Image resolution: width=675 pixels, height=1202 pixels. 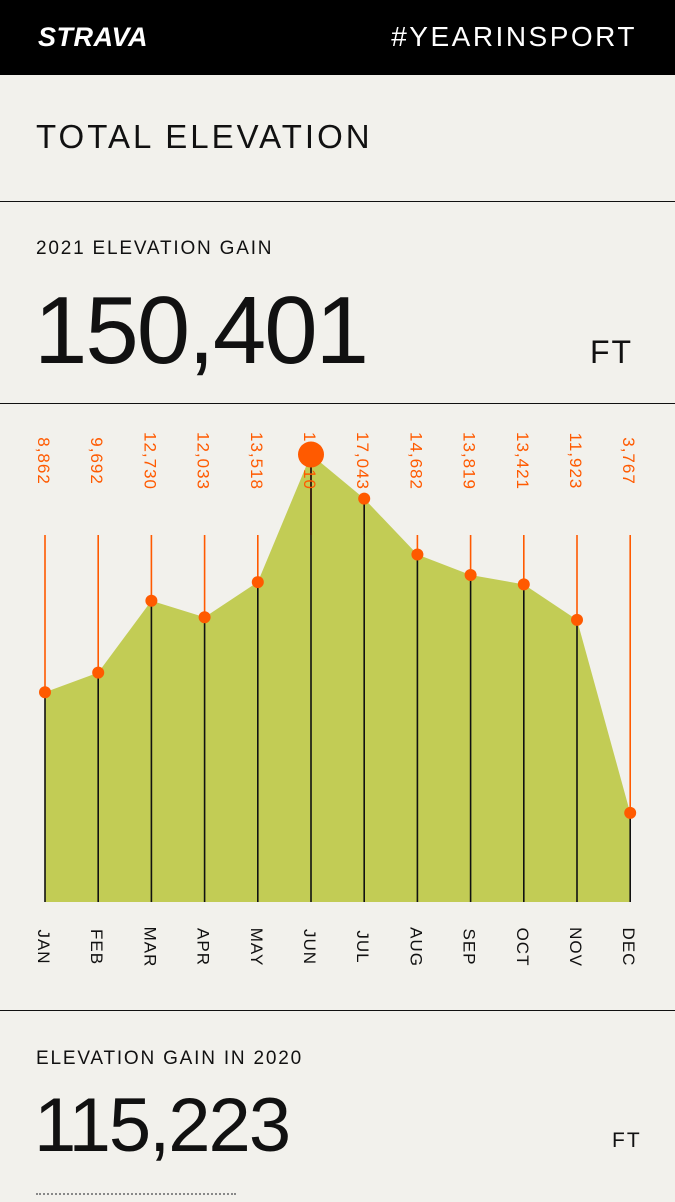 I want to click on data-point-nov, so click(x=577, y=619).